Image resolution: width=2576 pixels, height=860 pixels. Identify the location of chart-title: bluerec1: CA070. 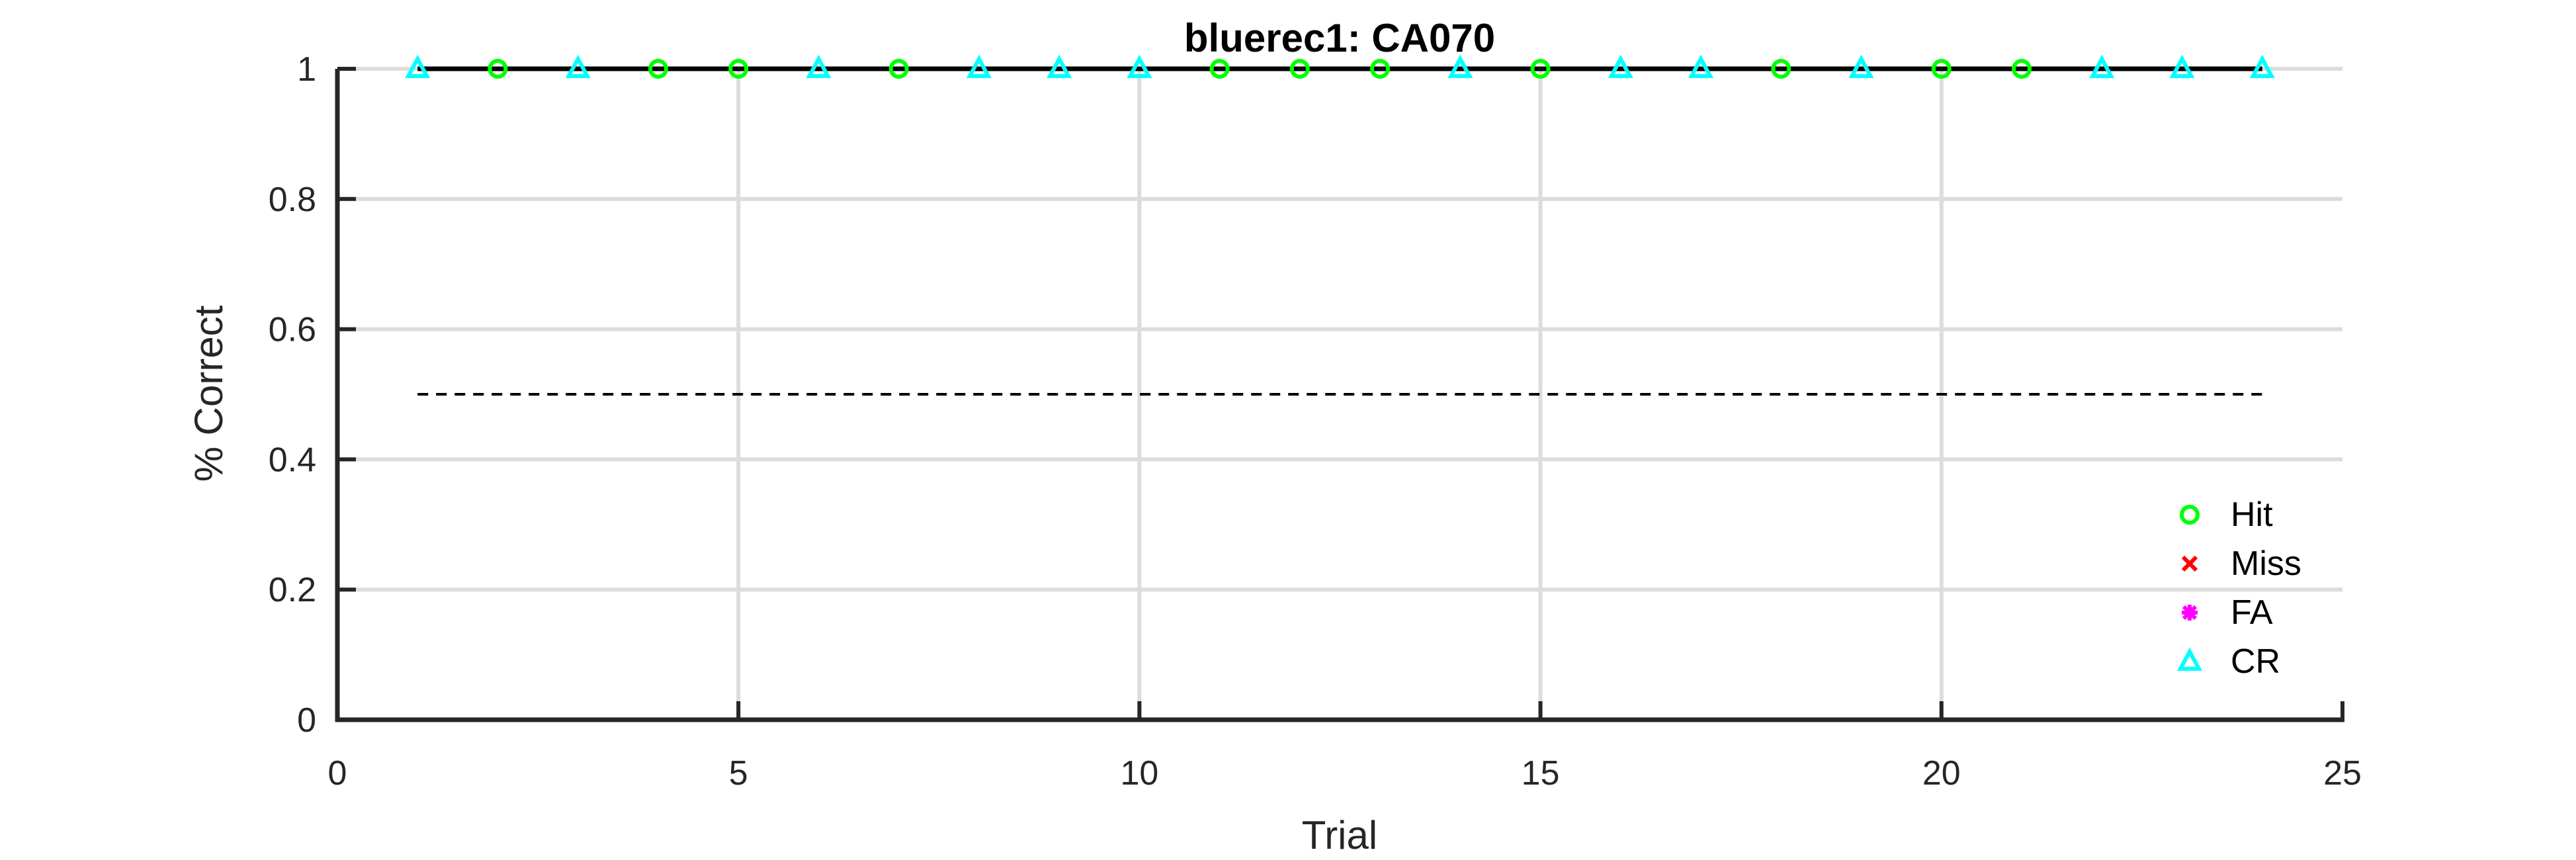
(1339, 38).